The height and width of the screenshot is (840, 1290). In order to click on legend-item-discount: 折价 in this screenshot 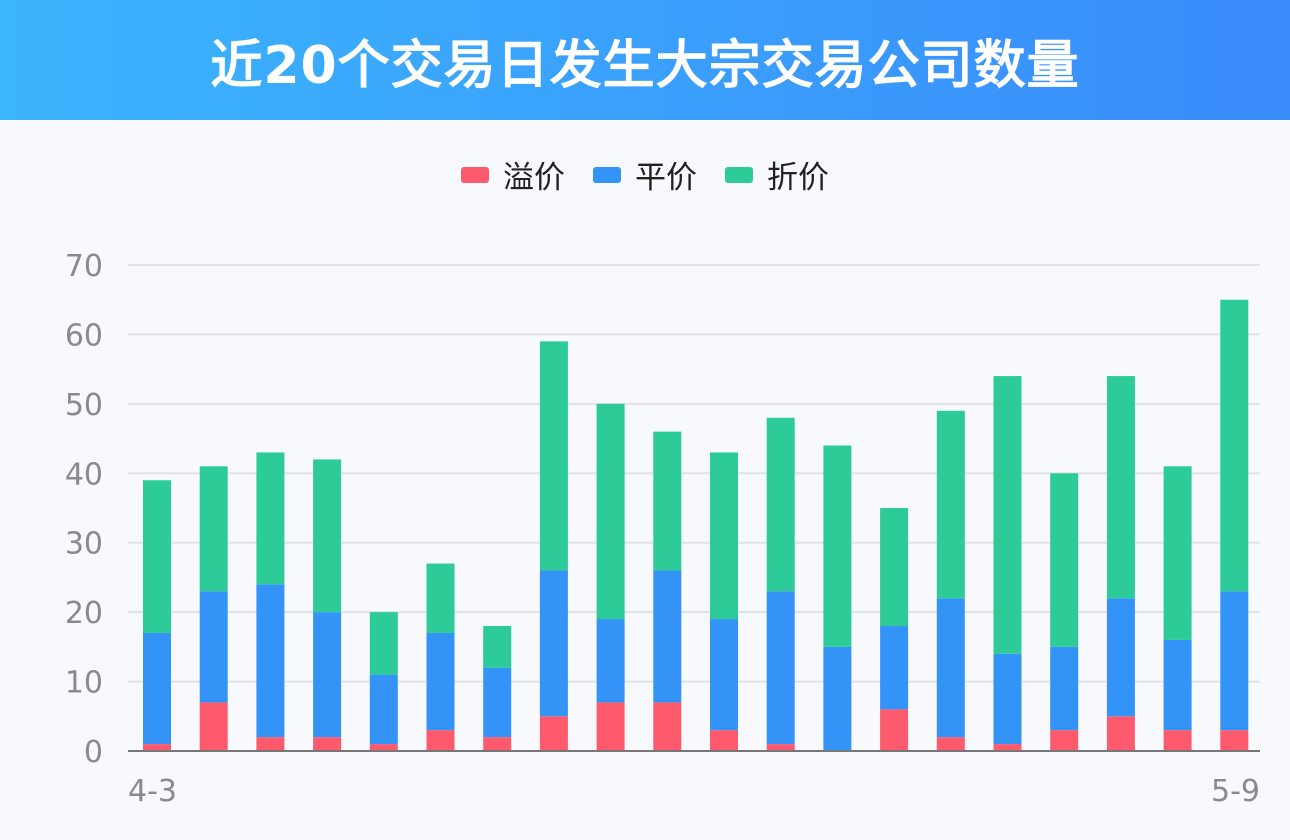, I will do `click(777, 174)`.